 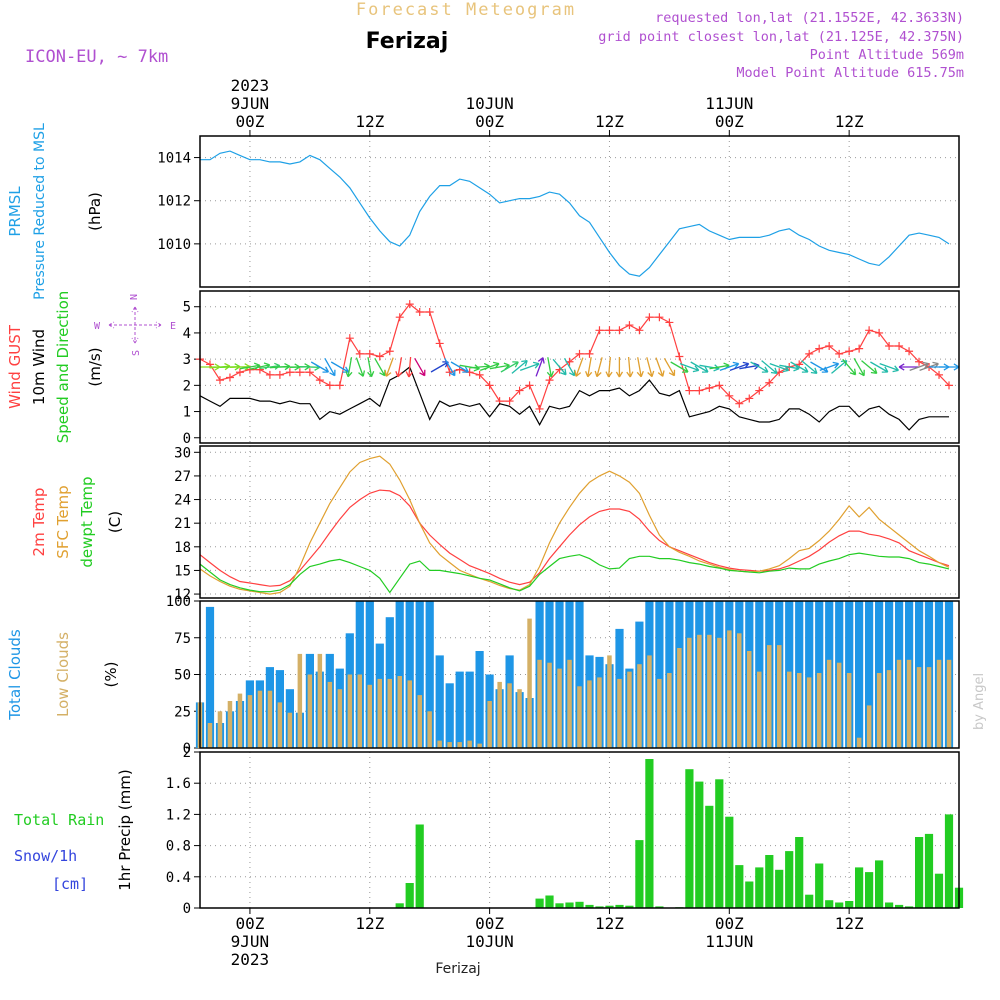 What do you see at coordinates (489, 923) in the screenshot?
I see `bottom-time-label: 00Z` at bounding box center [489, 923].